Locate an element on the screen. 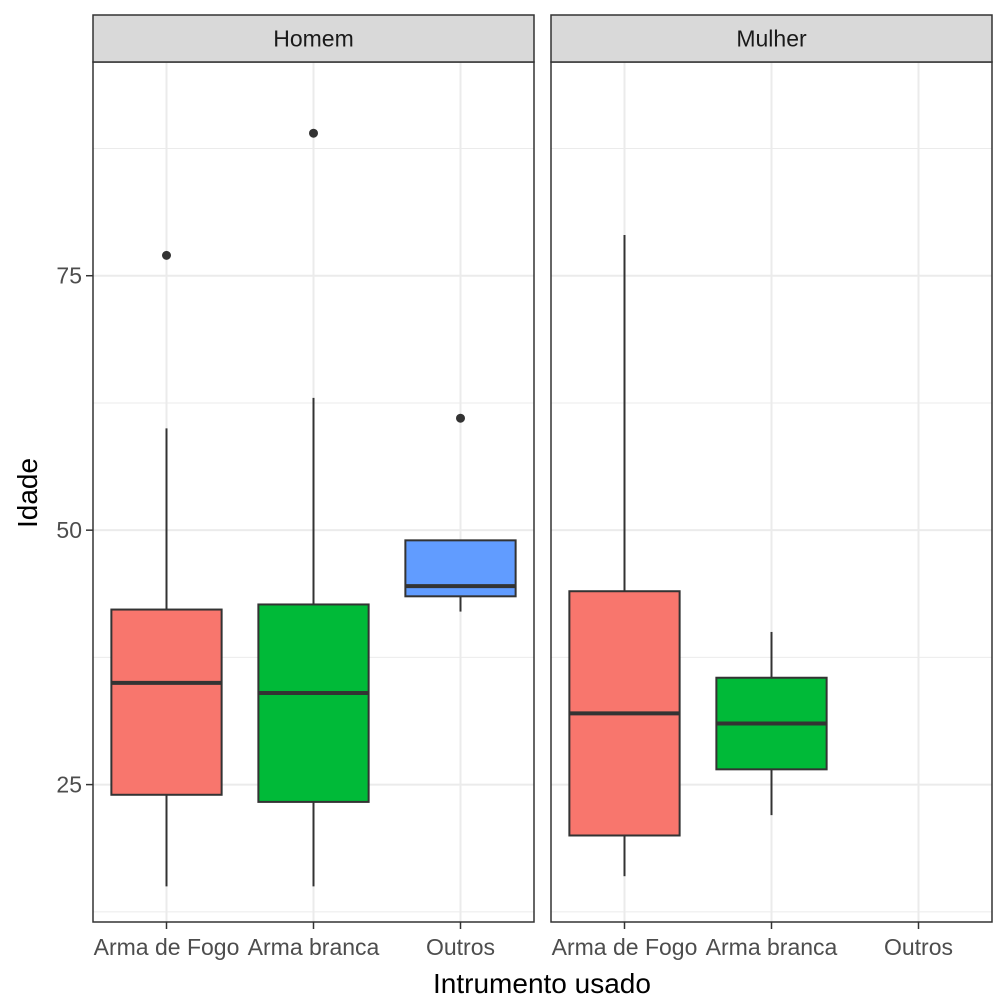 This screenshot has width=1008, height=1008. box-outros is located at coordinates (460, 512).